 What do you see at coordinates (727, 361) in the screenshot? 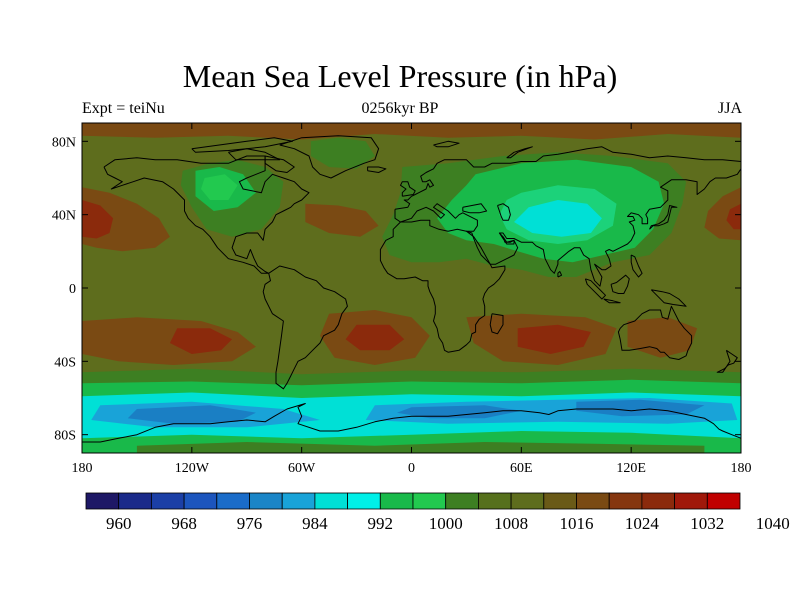
I see `coastline-new-zealand` at bounding box center [727, 361].